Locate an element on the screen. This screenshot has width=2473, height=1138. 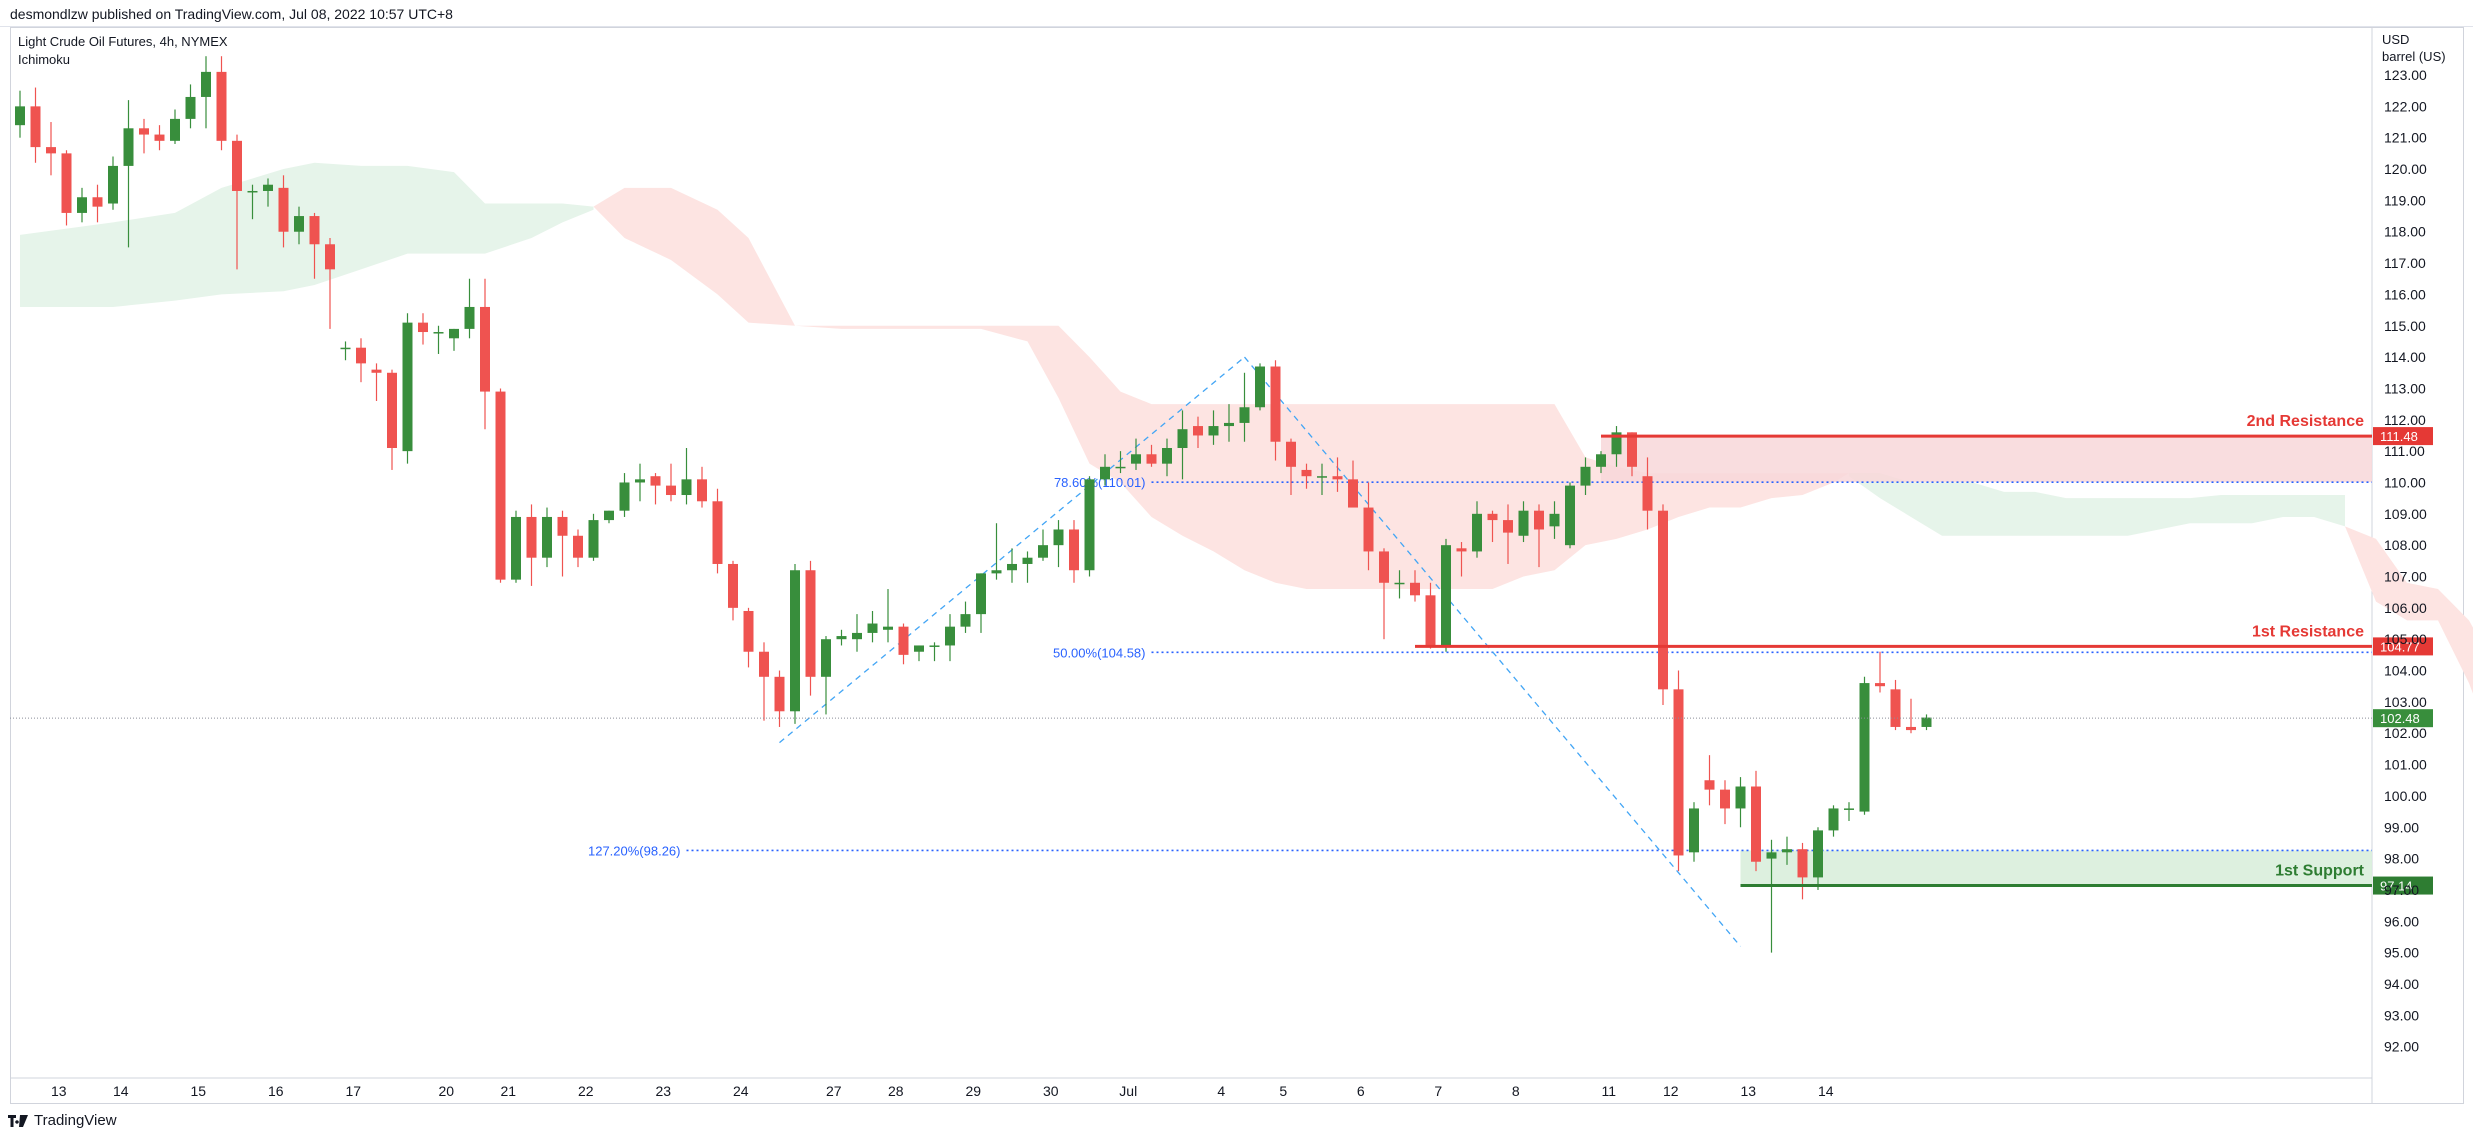
indicator-label: Ichimoku is located at coordinates (44, 59).